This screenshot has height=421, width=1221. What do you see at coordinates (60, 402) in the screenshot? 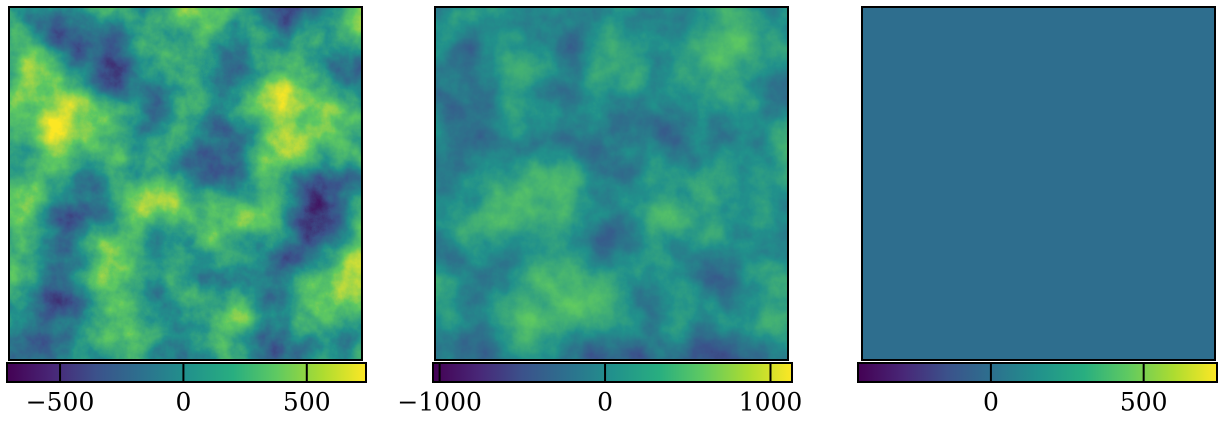
I see `colorbar-tick-label: −500` at bounding box center [60, 402].